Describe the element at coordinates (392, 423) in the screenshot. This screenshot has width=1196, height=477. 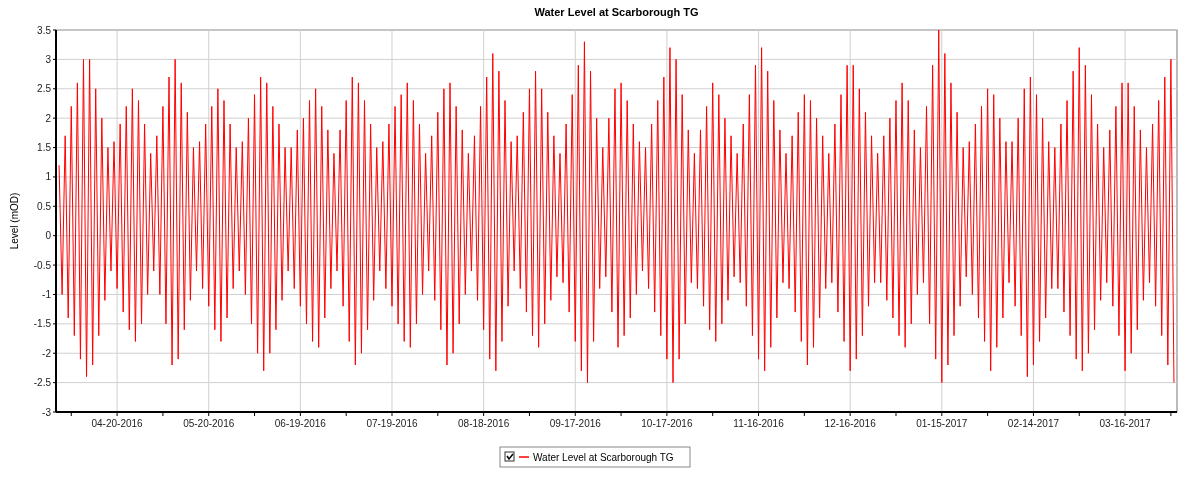
I see `x-tick-label: 07-19-2016` at that location.